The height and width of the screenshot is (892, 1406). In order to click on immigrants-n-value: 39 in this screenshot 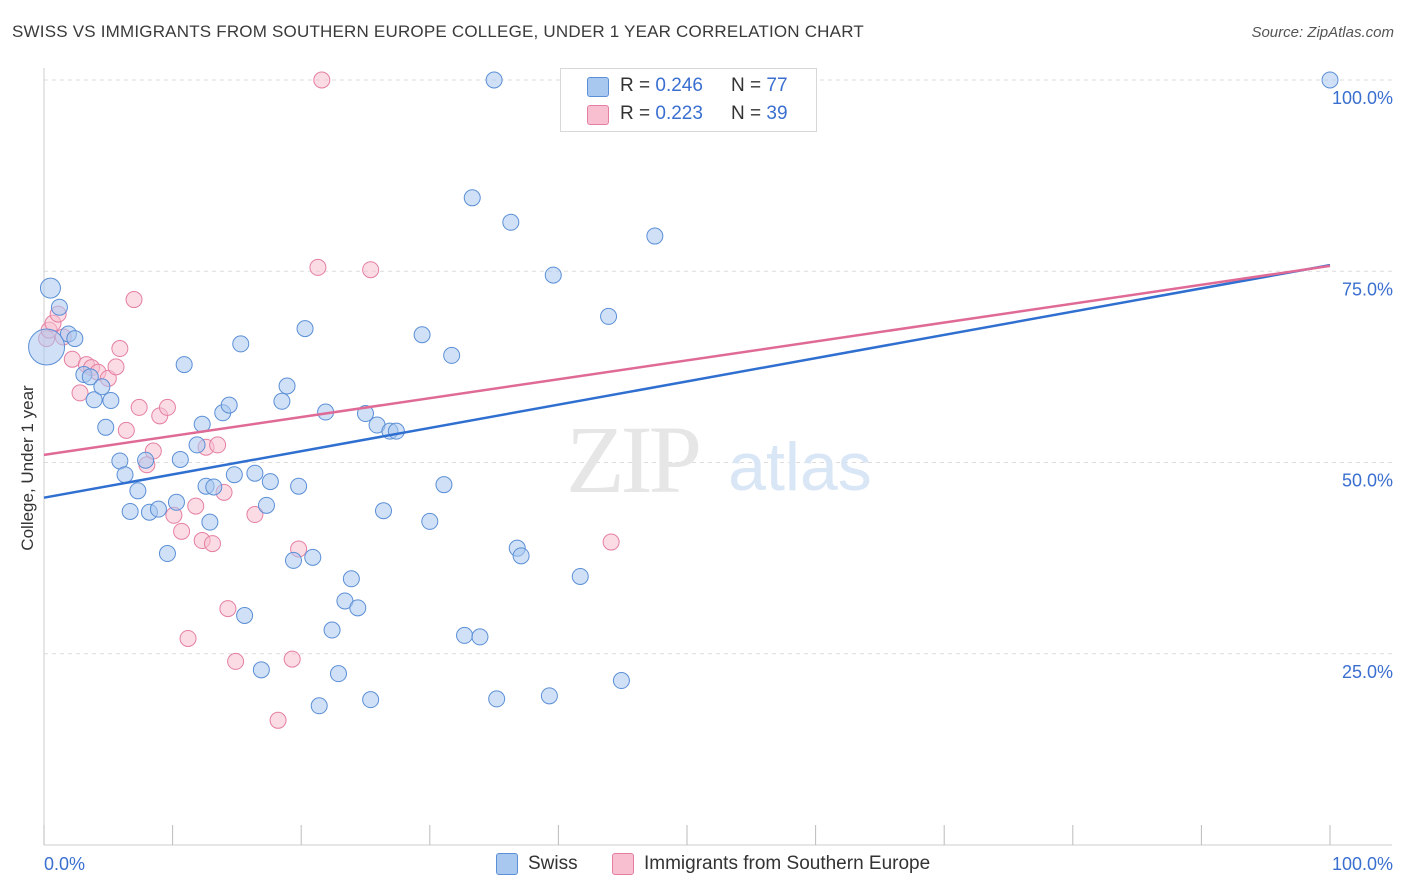, I will do `click(777, 113)`.